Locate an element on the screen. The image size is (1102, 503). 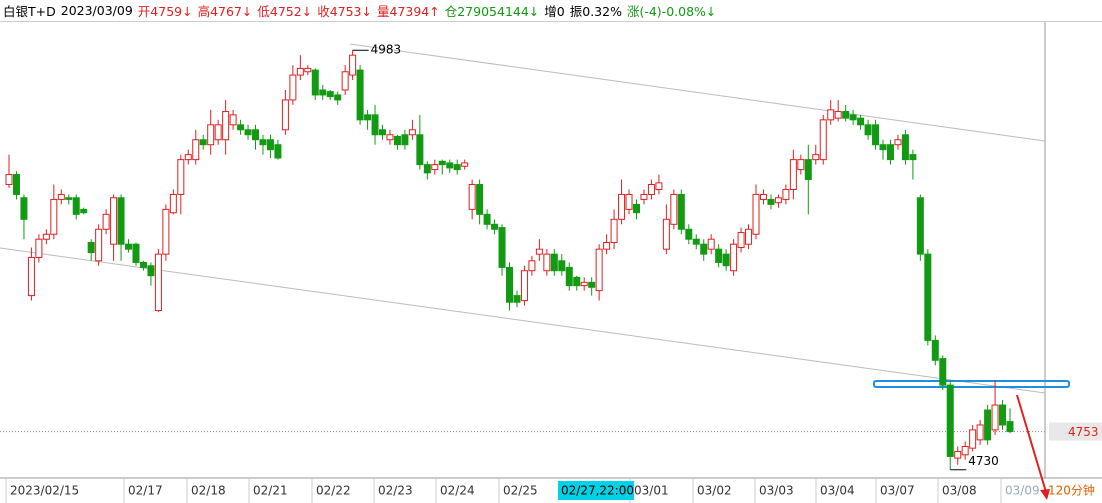
last-price-label: 4753 is located at coordinates (1083, 432).